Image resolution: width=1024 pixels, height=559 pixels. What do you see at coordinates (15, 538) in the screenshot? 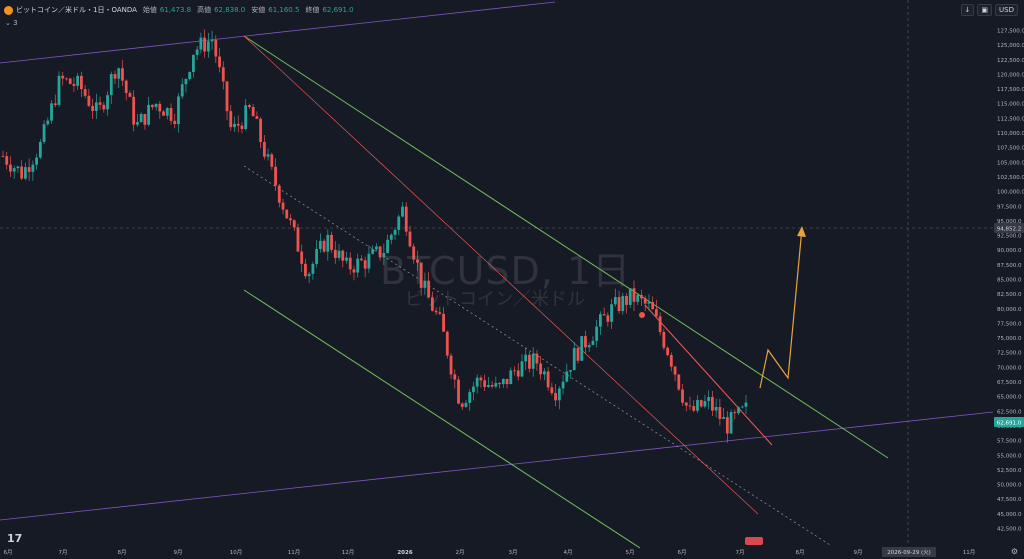
I see `tradingview-logo: 17` at bounding box center [15, 538].